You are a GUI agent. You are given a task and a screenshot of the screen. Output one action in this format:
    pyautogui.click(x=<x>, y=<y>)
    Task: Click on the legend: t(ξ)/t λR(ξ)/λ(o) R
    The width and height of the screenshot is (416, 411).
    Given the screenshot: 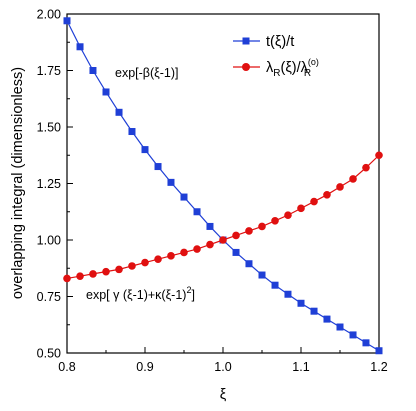 What is the action you would take?
    pyautogui.click(x=276, y=56)
    